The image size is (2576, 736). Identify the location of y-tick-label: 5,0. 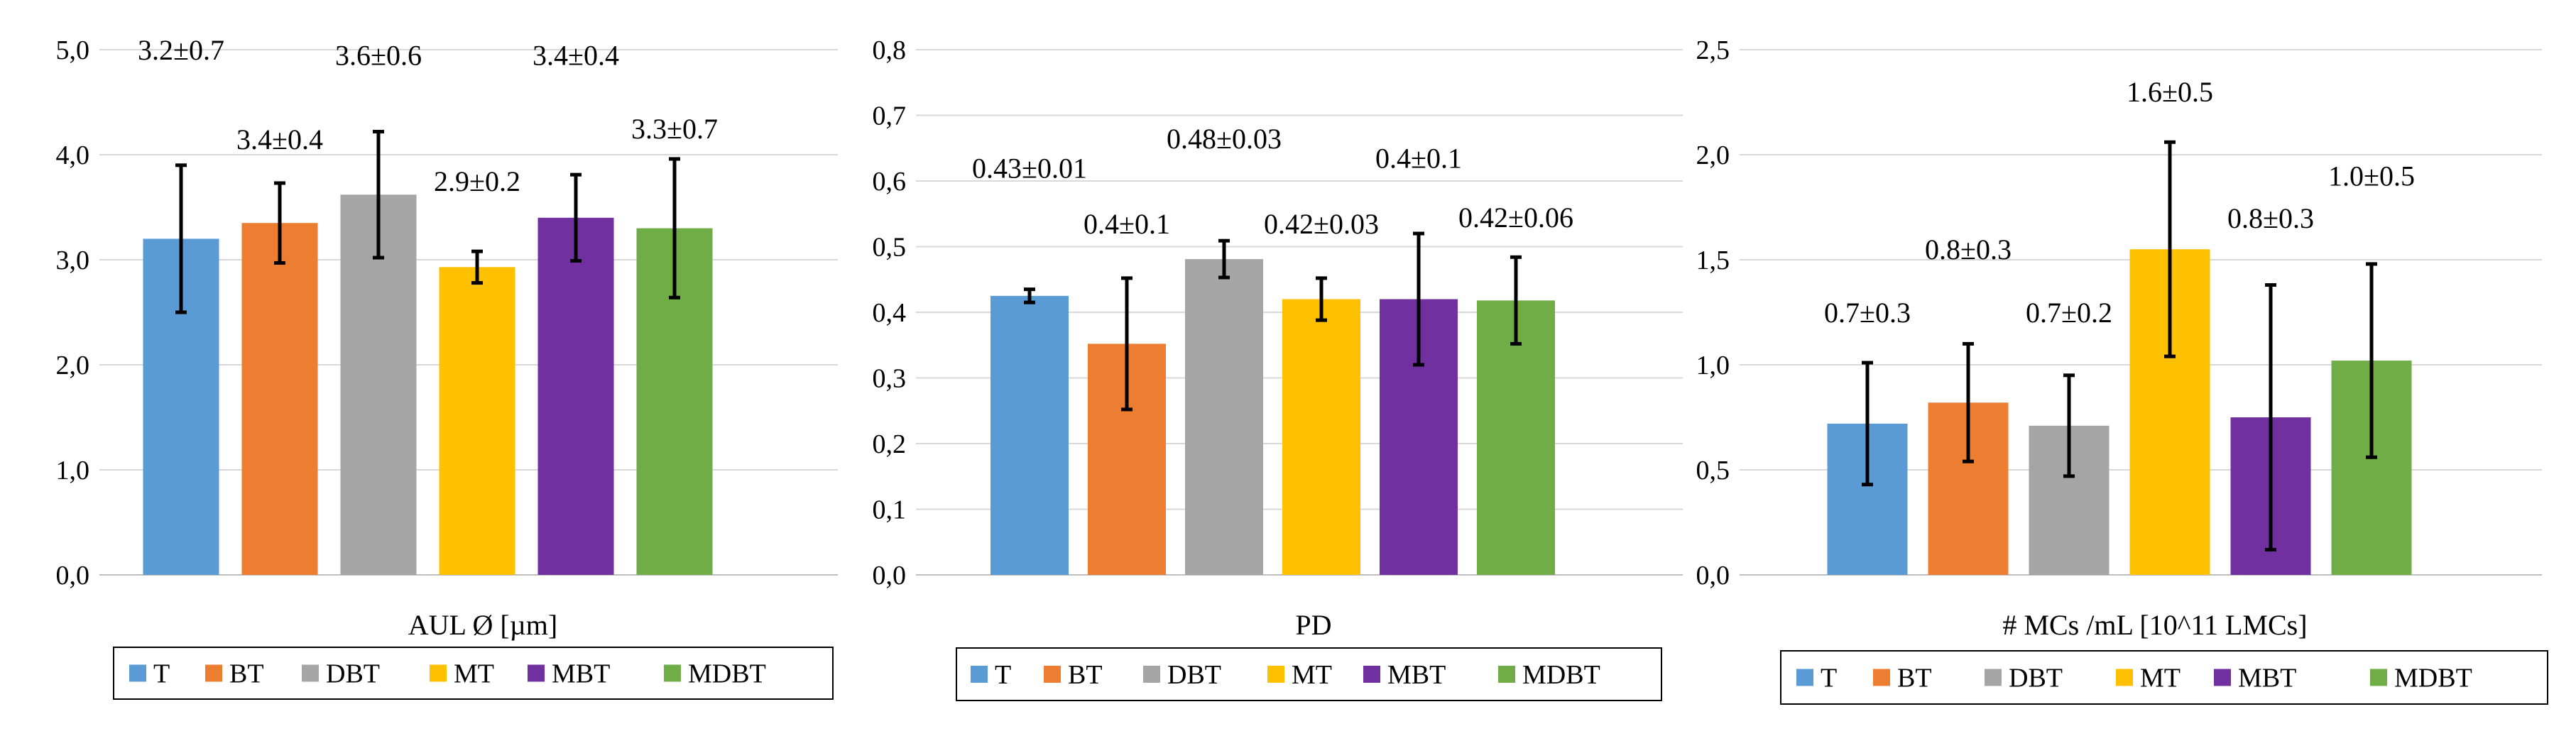
(73, 50).